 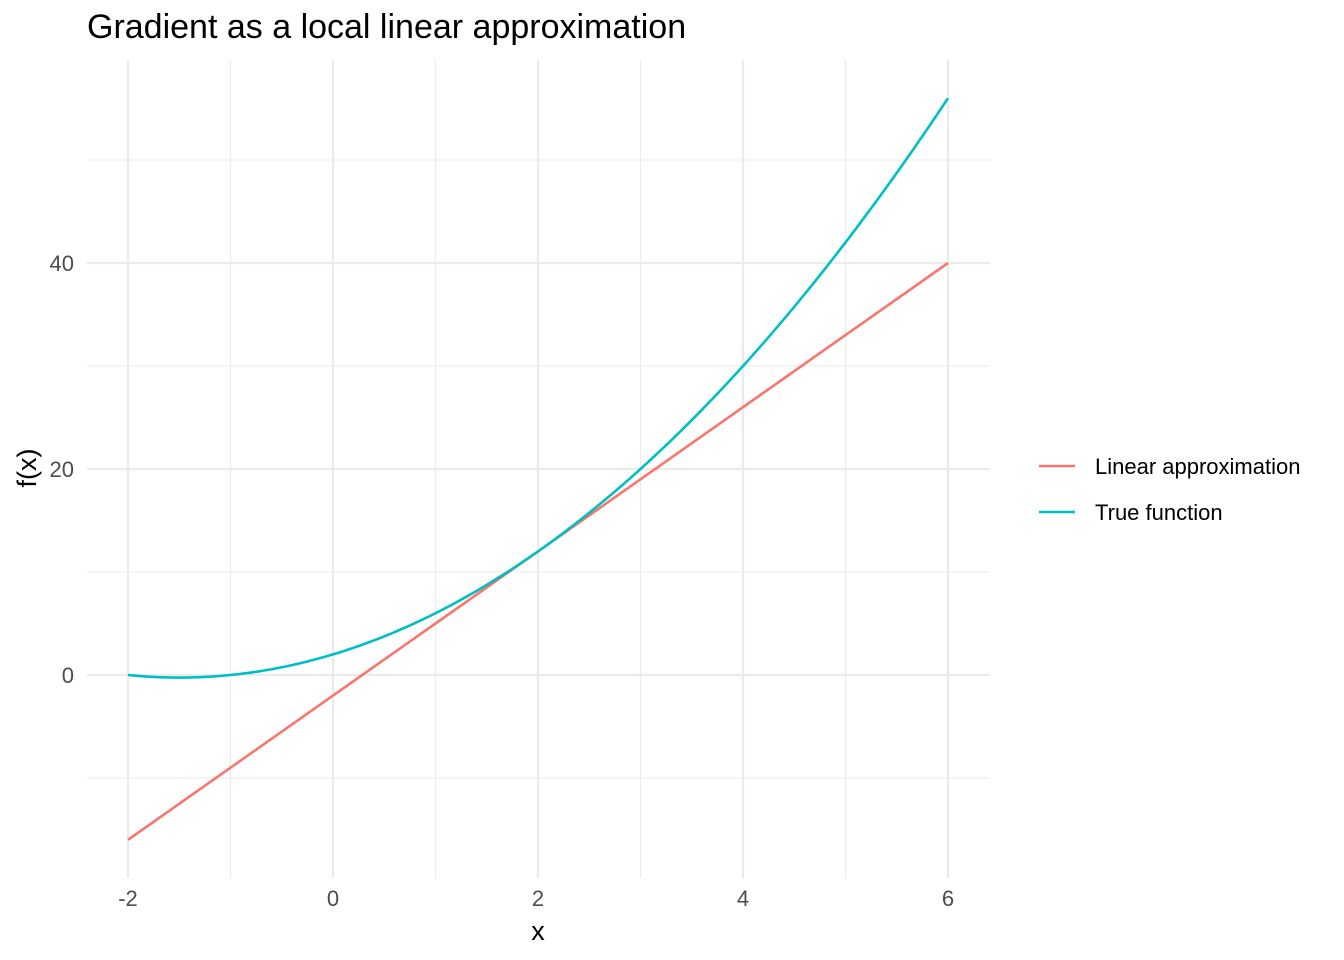 I want to click on legend-item-linear-approximation: Linear approximation, so click(x=1169, y=466).